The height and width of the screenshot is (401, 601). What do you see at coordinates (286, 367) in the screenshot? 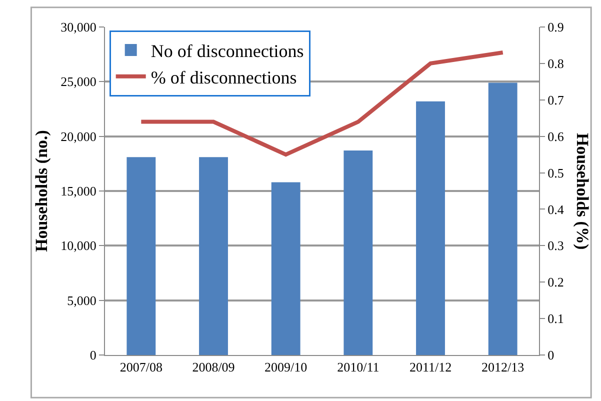
I see `x-tick-label: 2009/10` at bounding box center [286, 367].